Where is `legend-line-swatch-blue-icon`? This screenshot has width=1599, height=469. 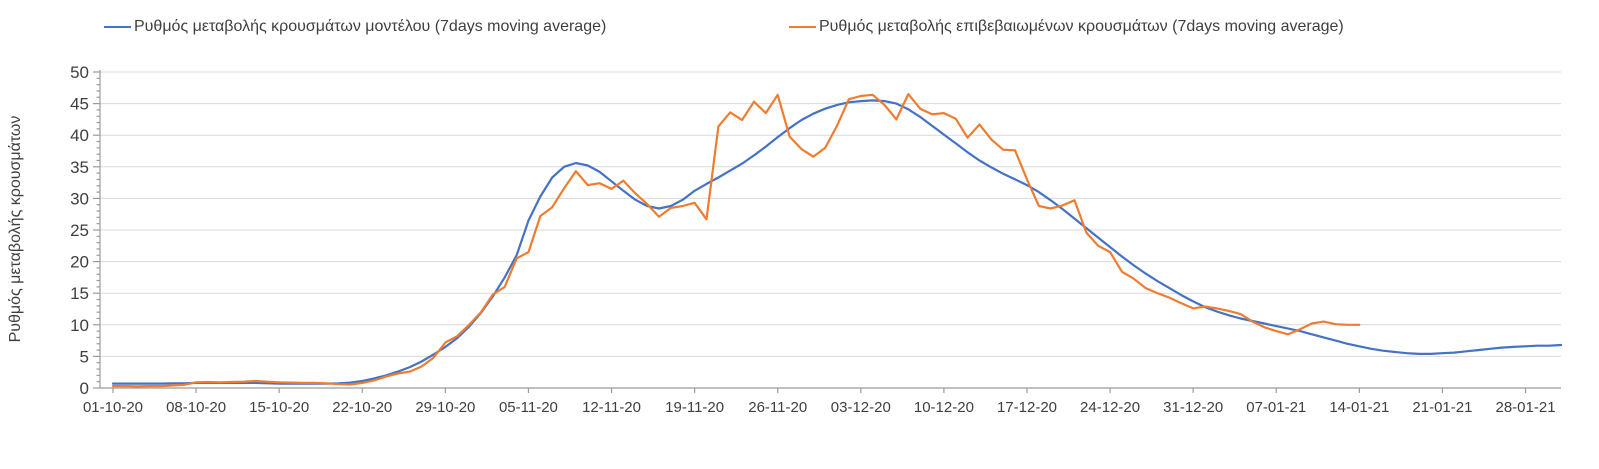 legend-line-swatch-blue-icon is located at coordinates (117, 27).